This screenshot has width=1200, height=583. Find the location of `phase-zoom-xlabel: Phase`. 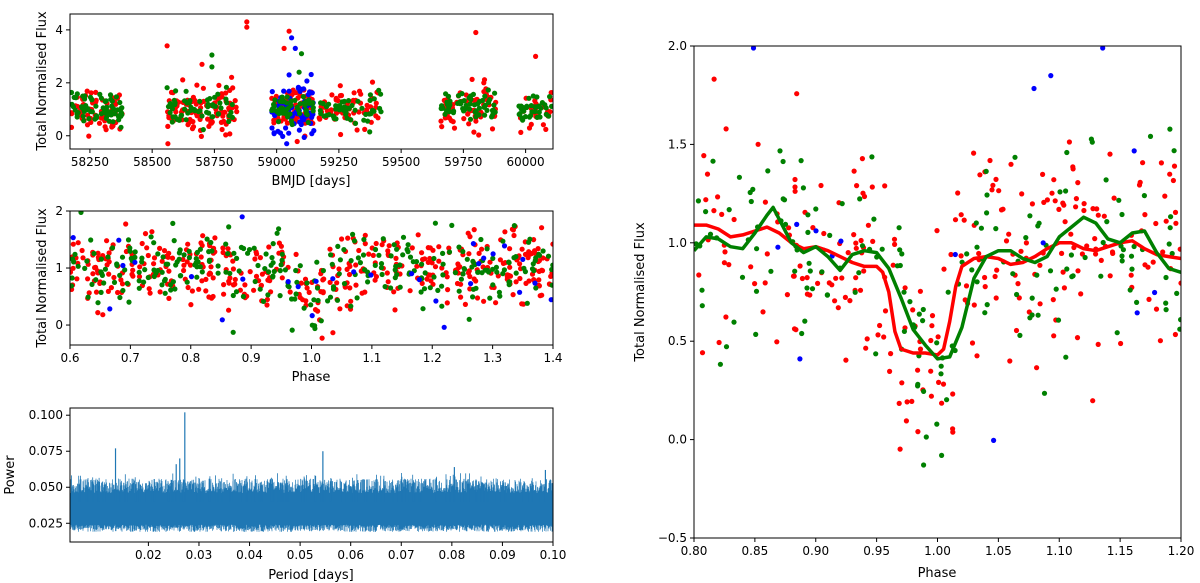

phase-zoom-xlabel: Phase is located at coordinates (937, 573).